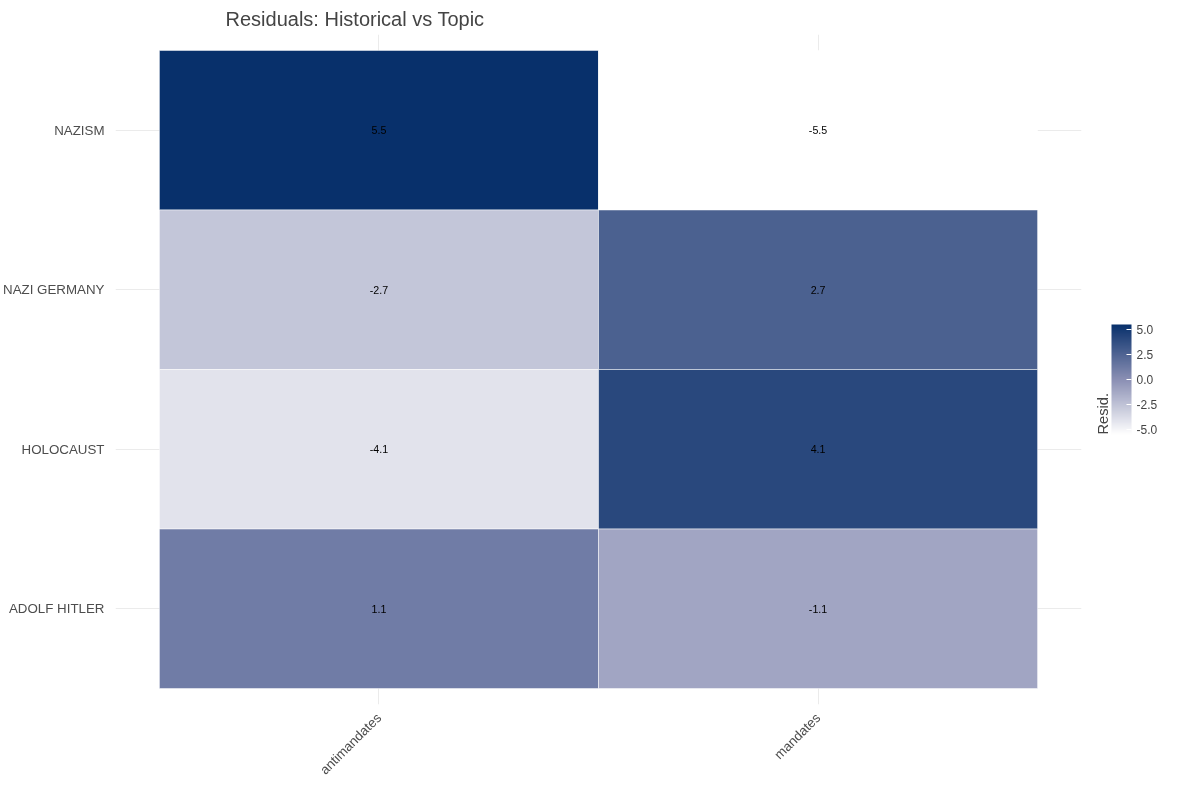  Describe the element at coordinates (63, 449) in the screenshot. I see `y-tick-label: HOLOCAUST` at that location.